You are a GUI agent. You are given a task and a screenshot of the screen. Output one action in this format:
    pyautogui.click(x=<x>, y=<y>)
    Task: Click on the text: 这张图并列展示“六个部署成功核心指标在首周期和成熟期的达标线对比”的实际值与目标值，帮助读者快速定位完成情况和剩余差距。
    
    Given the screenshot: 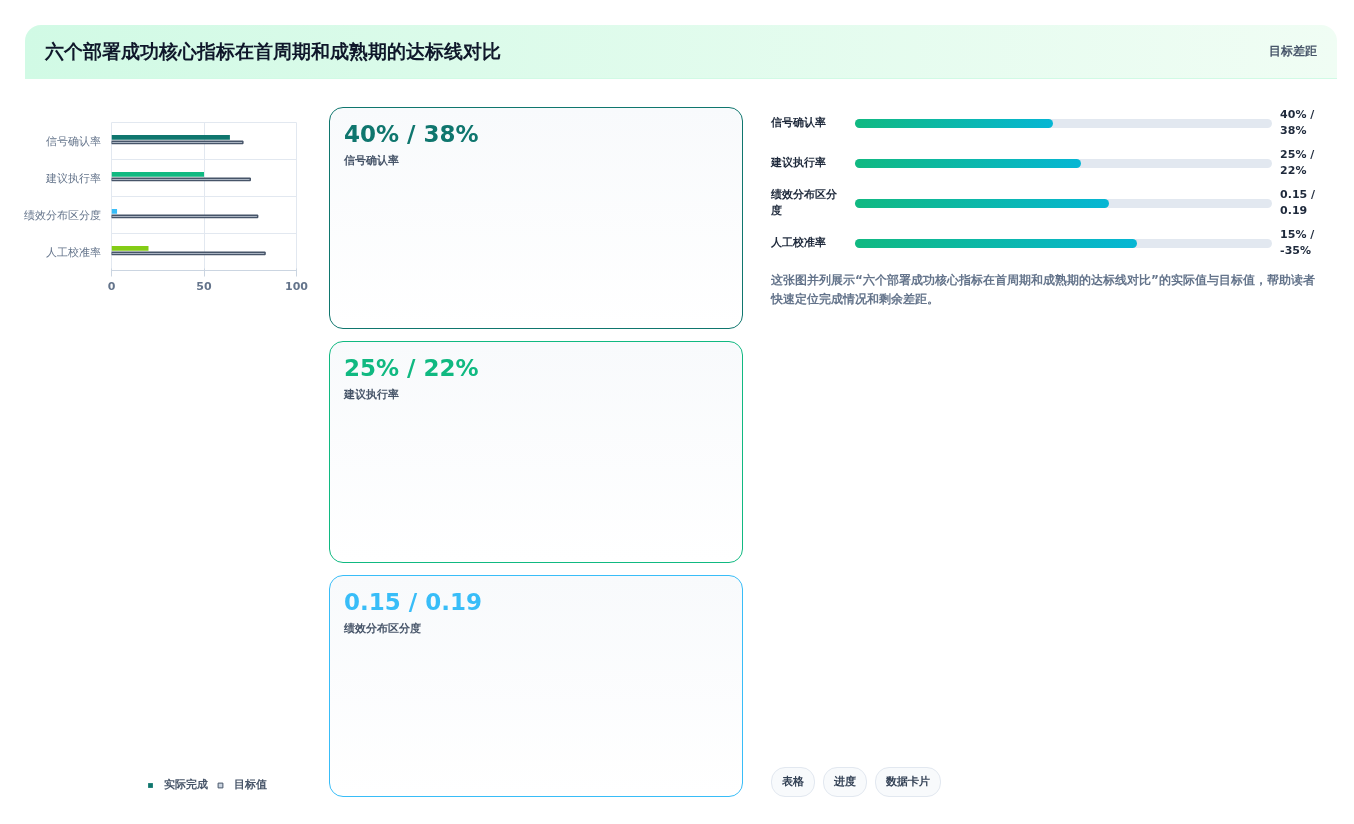 What is the action you would take?
    pyautogui.click(x=1043, y=290)
    